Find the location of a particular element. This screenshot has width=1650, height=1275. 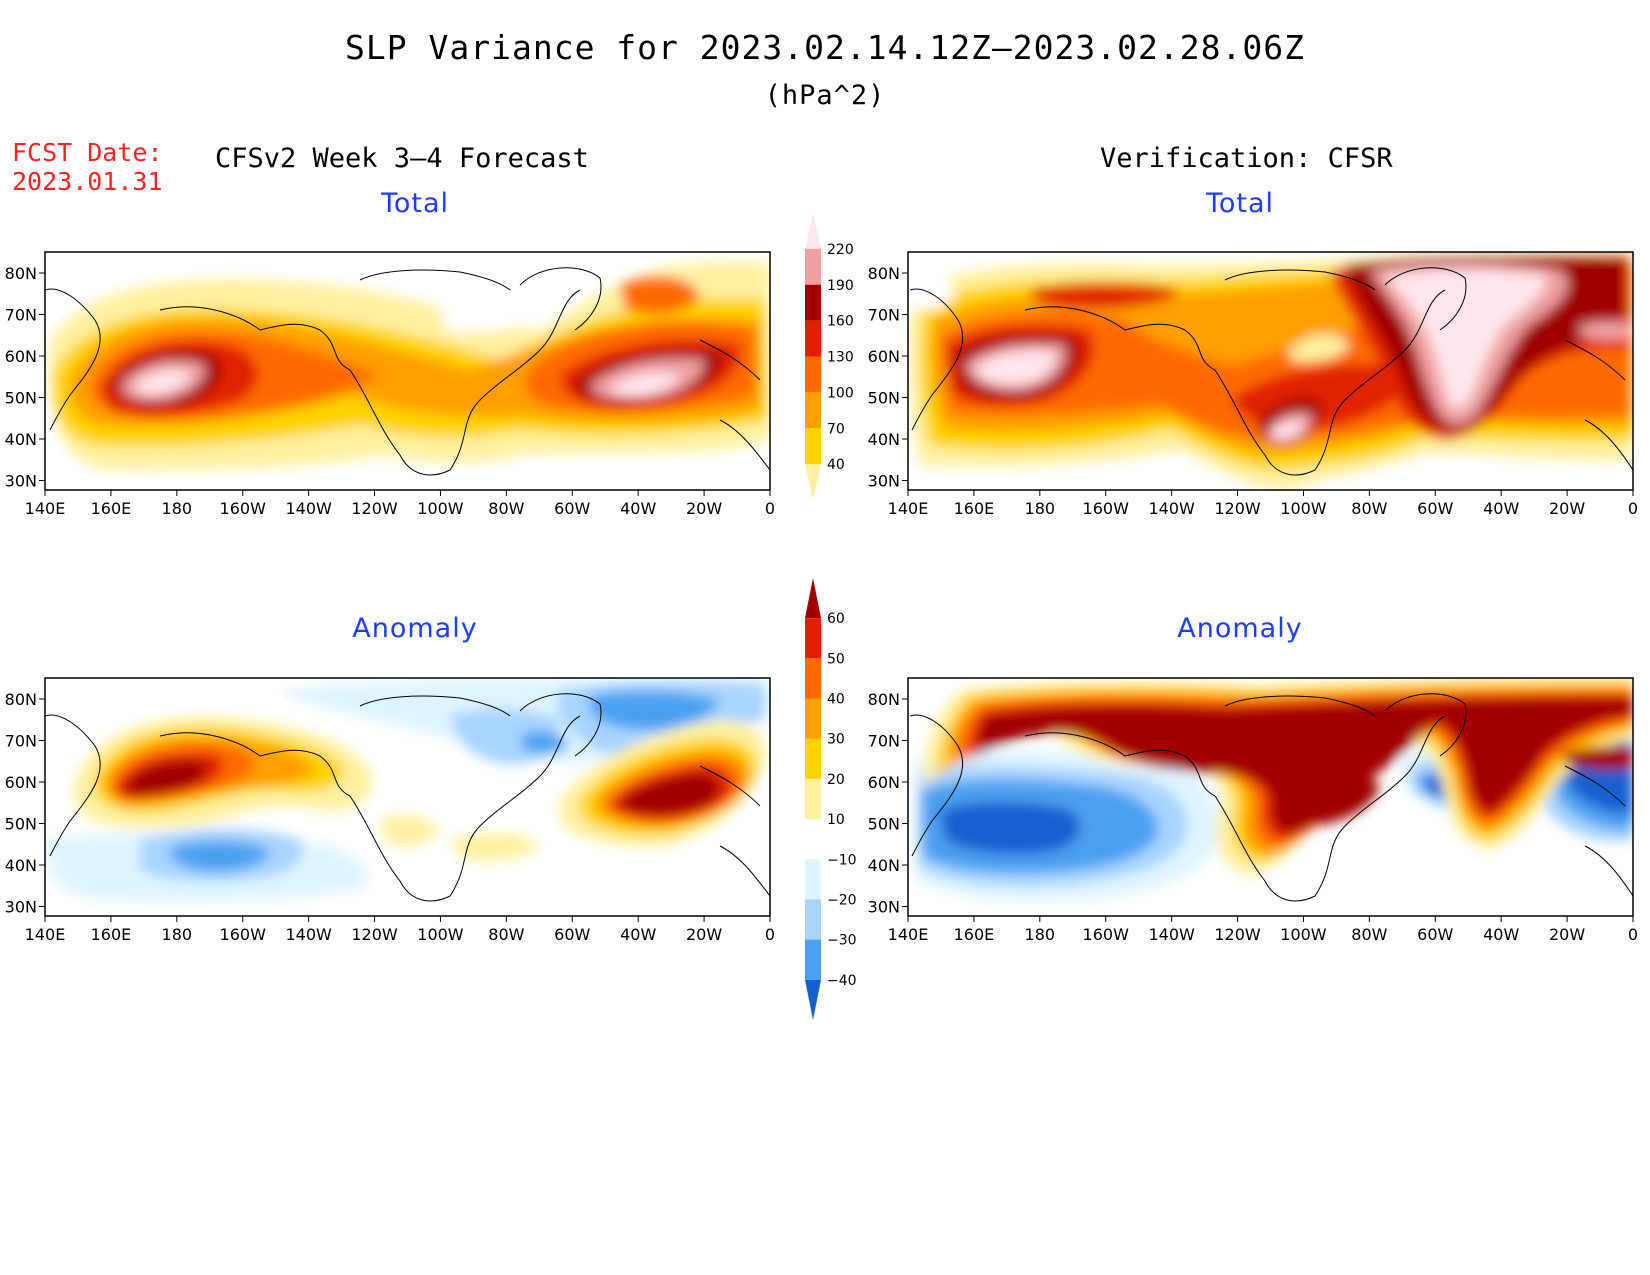

forecast-total-lon-tick-label: 160W is located at coordinates (243, 508).